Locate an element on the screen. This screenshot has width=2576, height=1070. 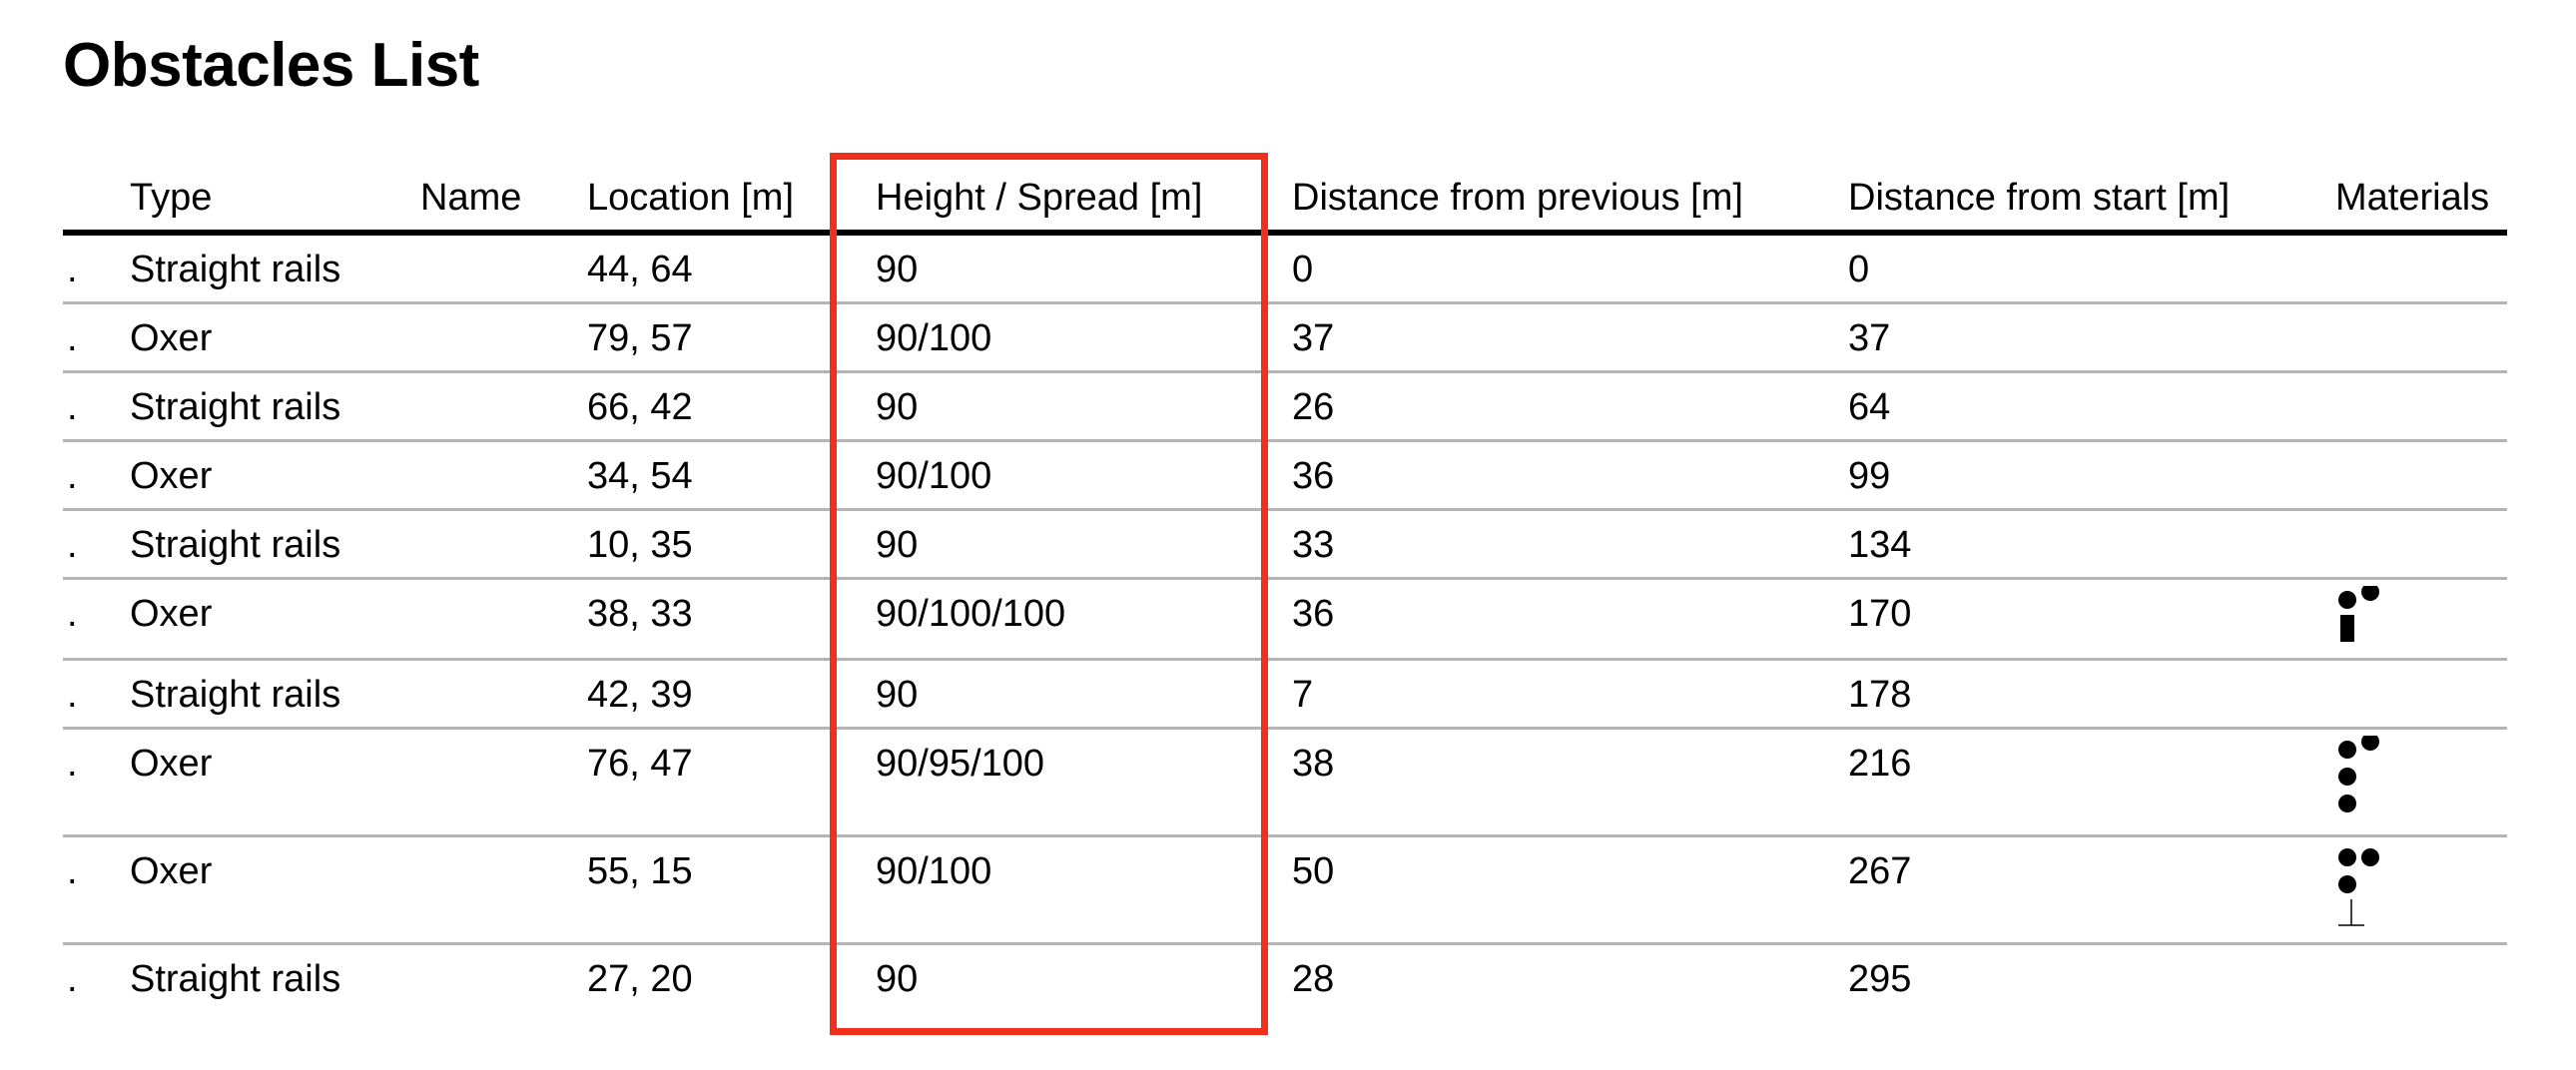
cell-distance-start: 216 is located at coordinates (2091, 782).